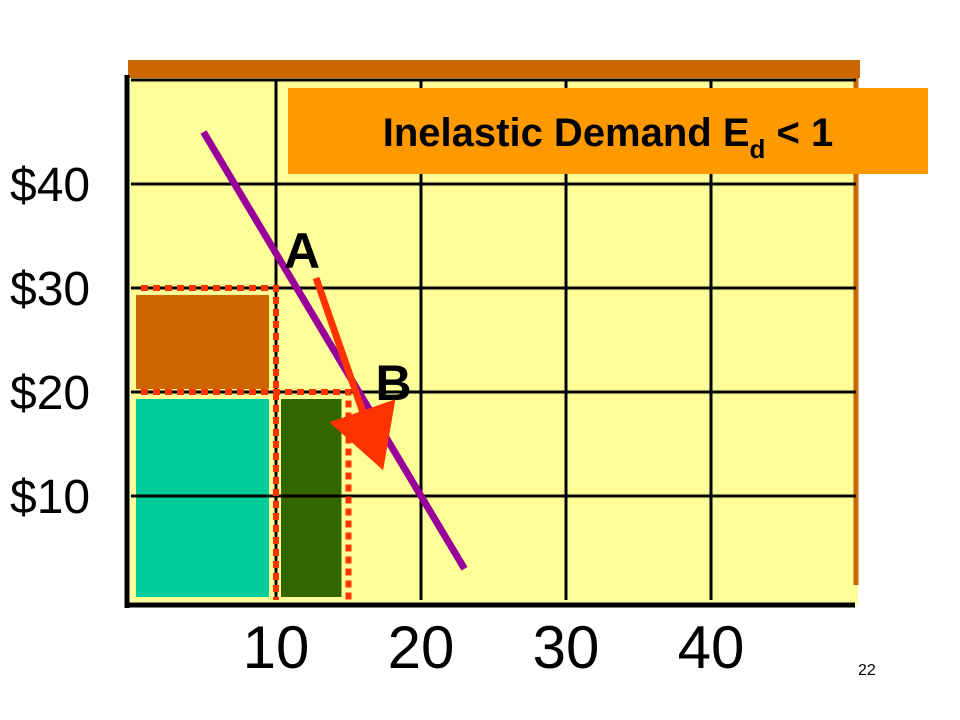 This screenshot has width=960, height=720. Describe the element at coordinates (566, 647) in the screenshot. I see `x-tick-2: 30` at that location.